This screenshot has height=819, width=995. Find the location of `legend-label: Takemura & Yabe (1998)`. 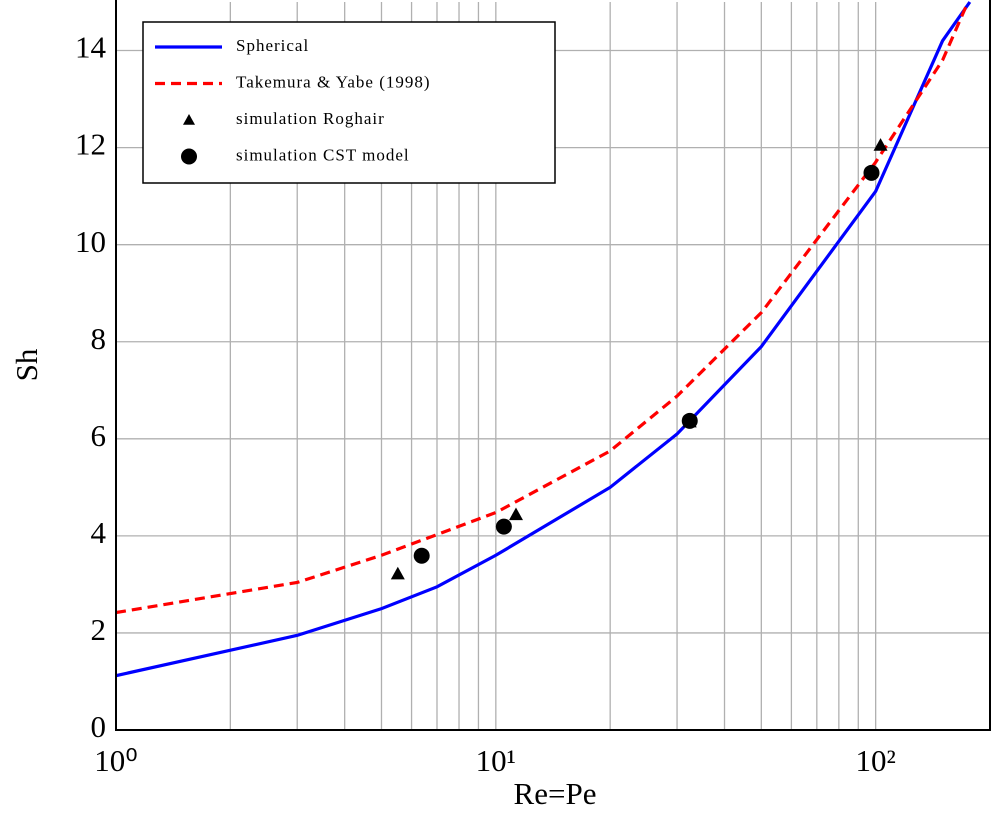

legend-label: Takemura & Yabe (1998) is located at coordinates (333, 81).